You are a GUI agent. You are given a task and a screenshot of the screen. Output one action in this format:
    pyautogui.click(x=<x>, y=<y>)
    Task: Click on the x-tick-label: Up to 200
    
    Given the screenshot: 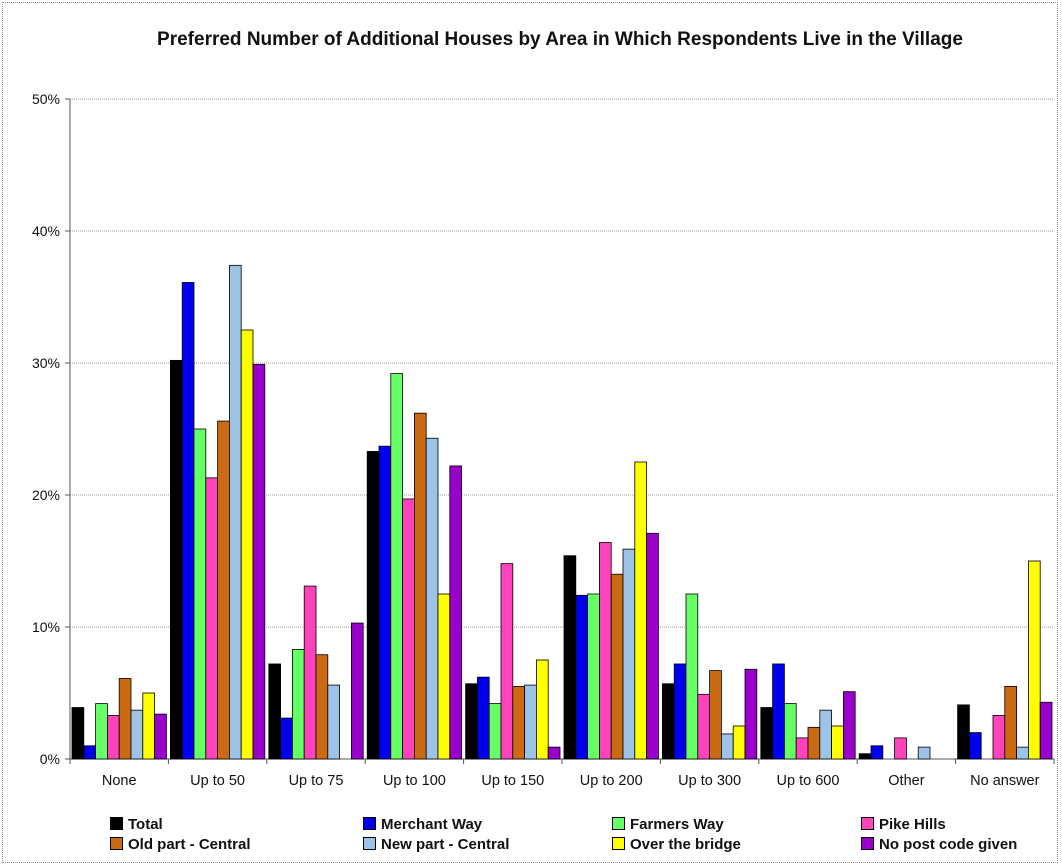 What is the action you would take?
    pyautogui.click(x=611, y=781)
    